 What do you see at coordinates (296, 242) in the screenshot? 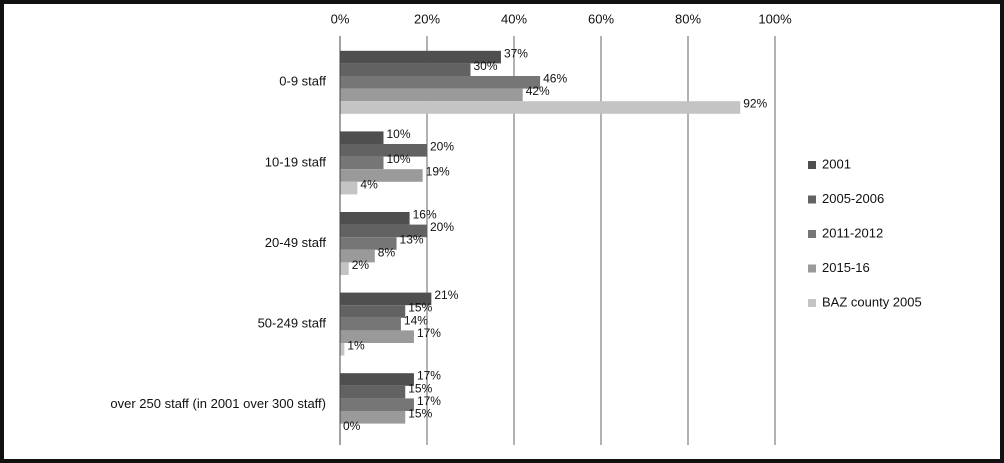
I see `y-tick-label: 20-49 staff` at bounding box center [296, 242].